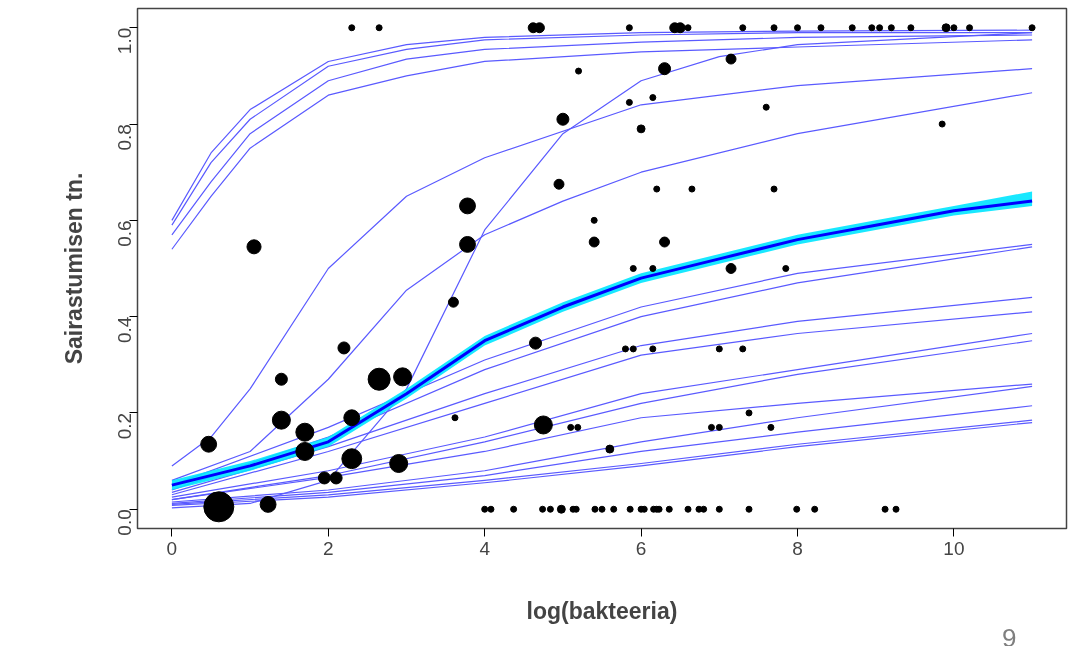  I want to click on x-tick-label: 8, so click(797, 548).